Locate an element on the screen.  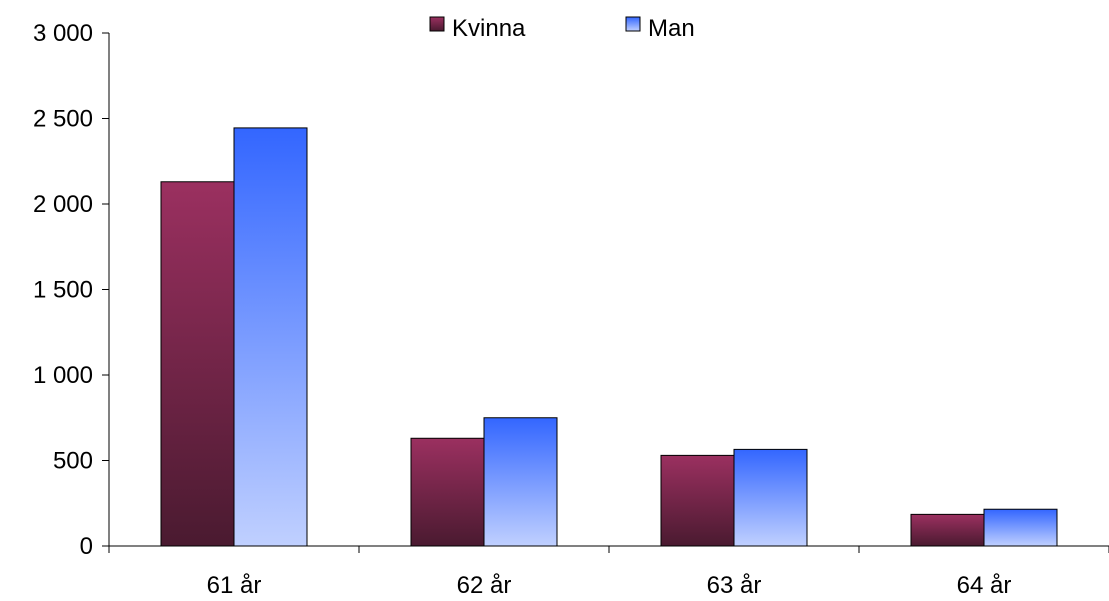
y-tick-label: 2 000 is located at coordinates (63, 204).